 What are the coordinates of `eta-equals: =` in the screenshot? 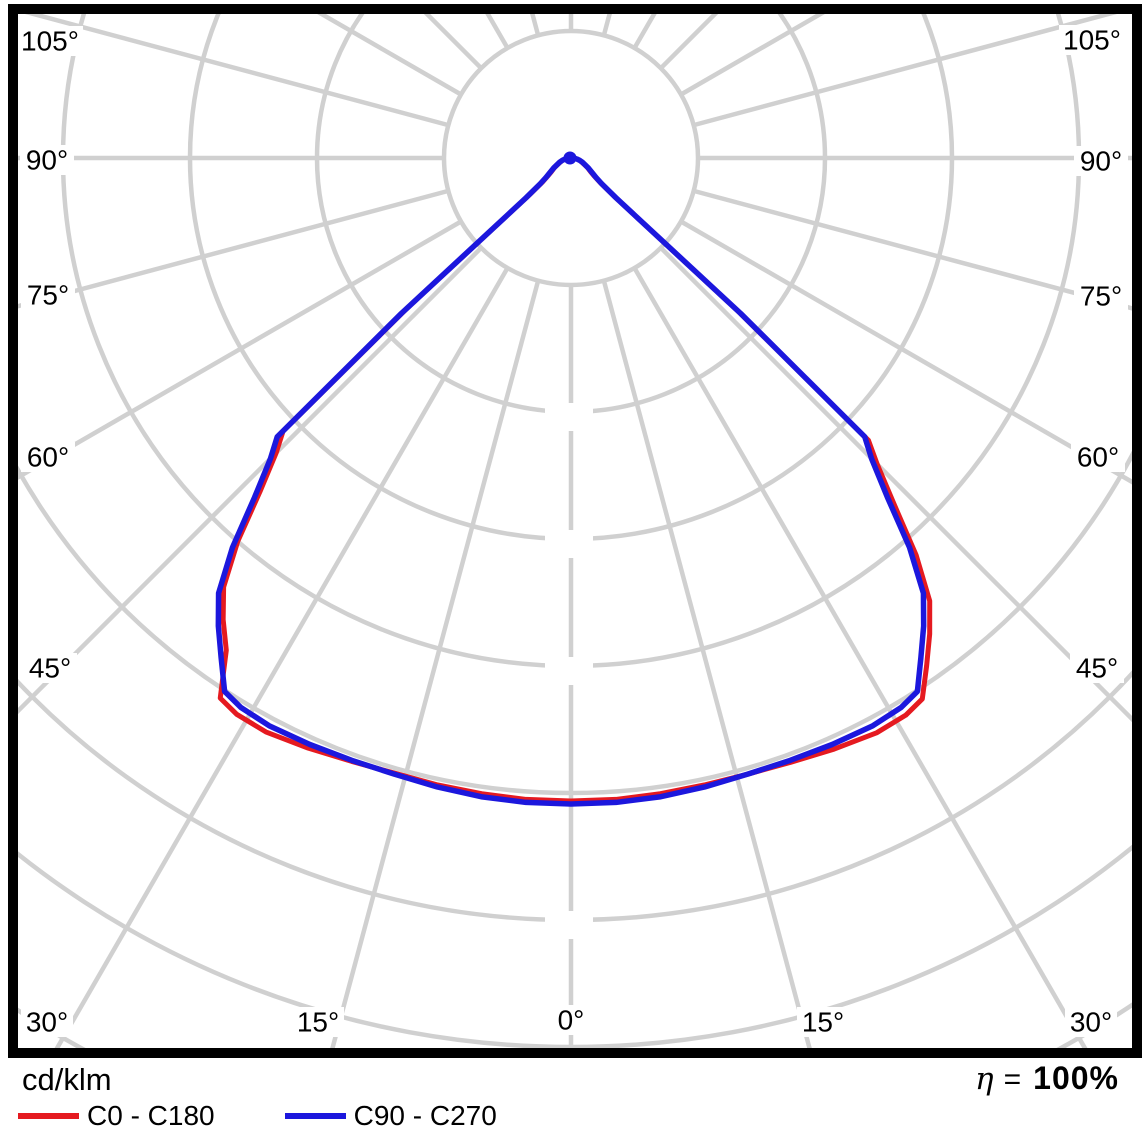 It's located at (1012, 1079).